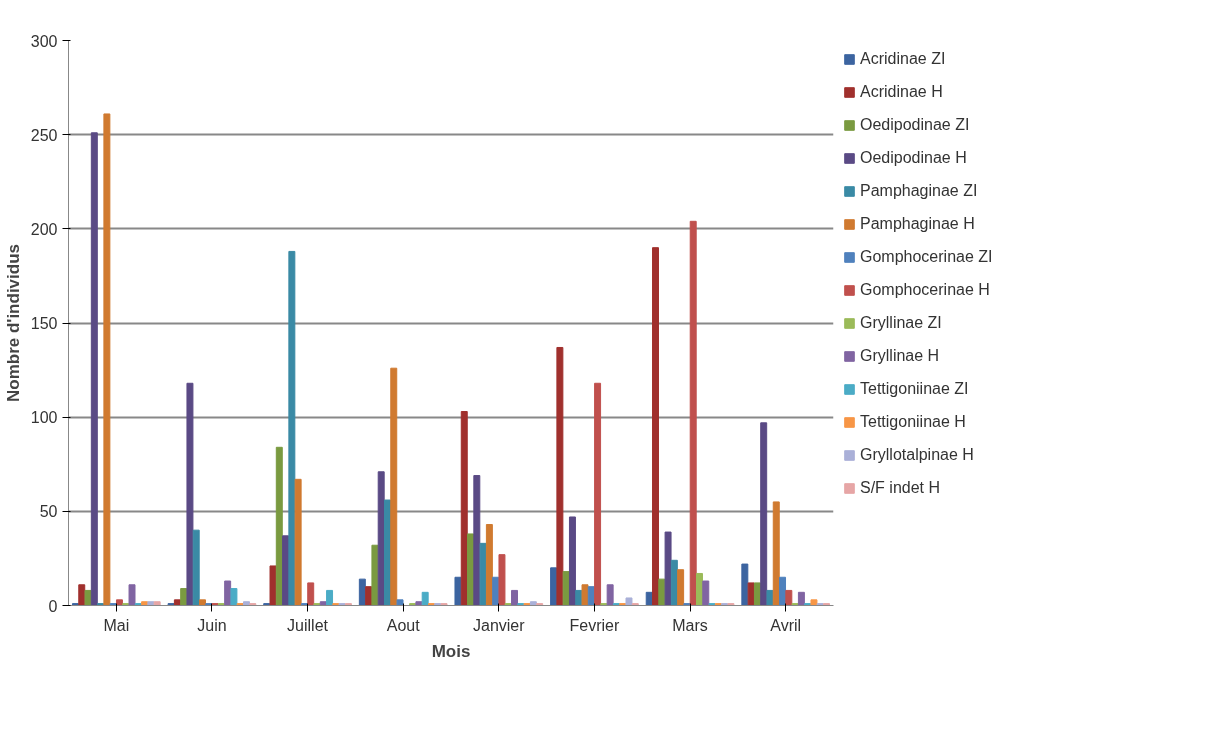 The width and height of the screenshot is (1213, 756). What do you see at coordinates (44, 229) in the screenshot?
I see `y-tick-label: 200` at bounding box center [44, 229].